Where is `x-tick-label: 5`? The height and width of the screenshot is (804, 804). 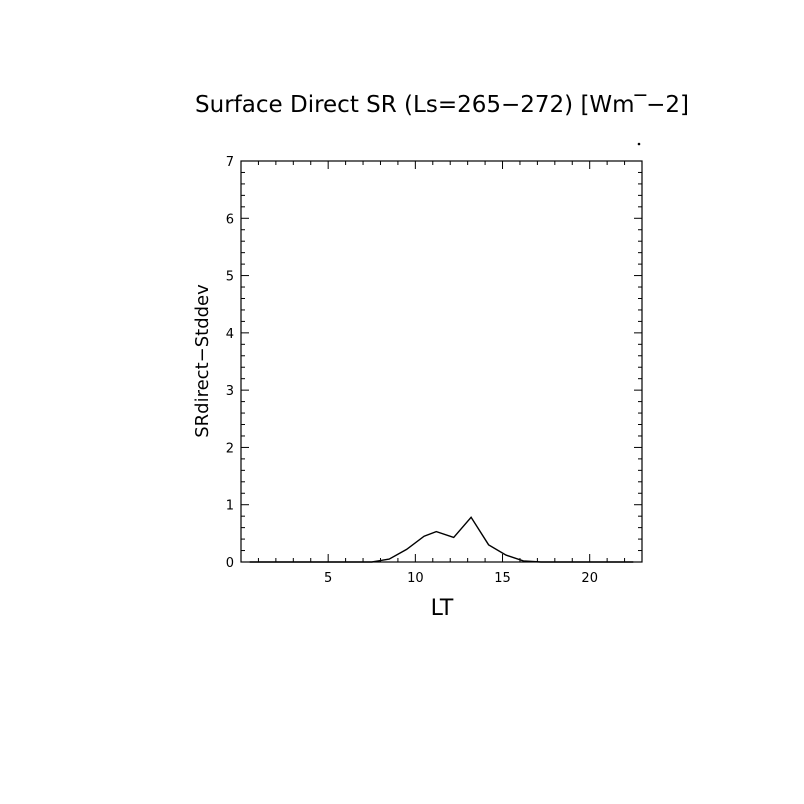
x-tick-label: 5 is located at coordinates (328, 578).